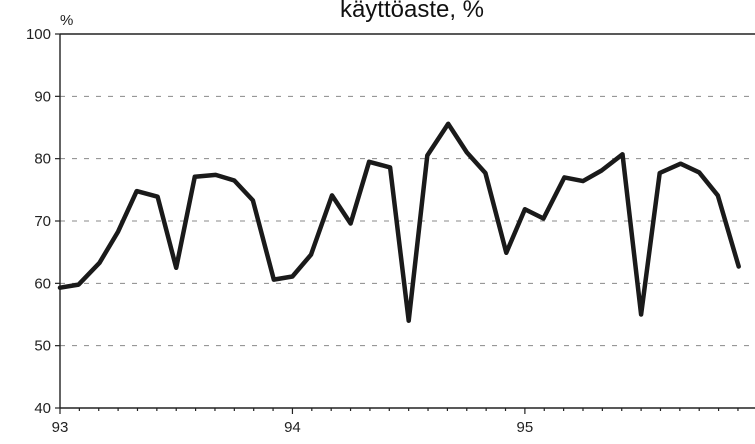 This screenshot has width=755, height=444. I want to click on x-tick-label: 94, so click(292, 427).